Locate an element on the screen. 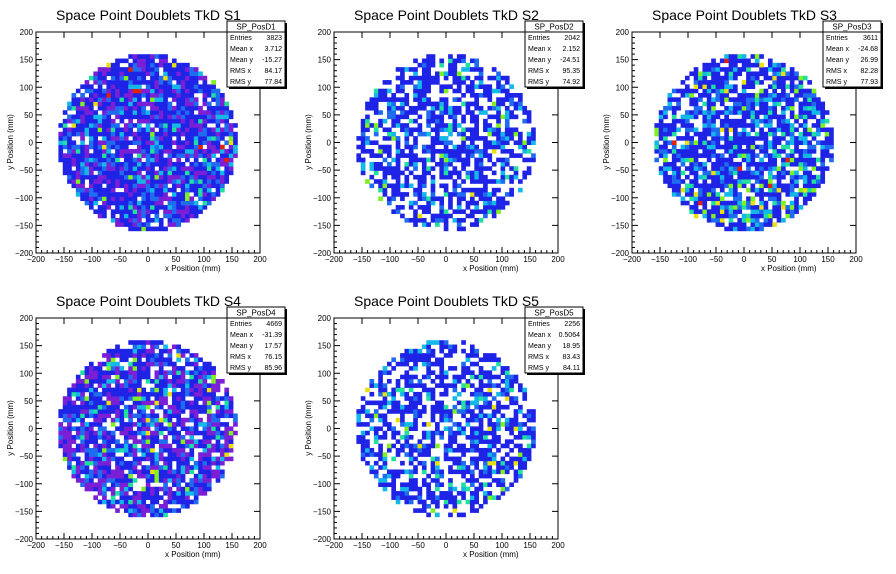 This screenshot has height=574, width=896. stats-row-label: RMS x is located at coordinates (539, 71).